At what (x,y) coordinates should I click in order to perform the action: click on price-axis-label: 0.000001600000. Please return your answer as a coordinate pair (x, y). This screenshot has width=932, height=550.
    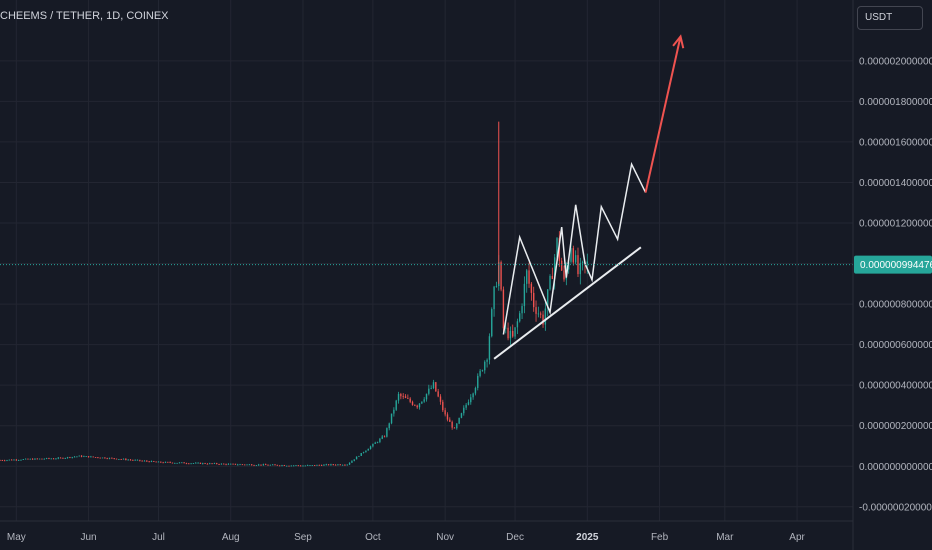
    Looking at the image, I should click on (895, 142).